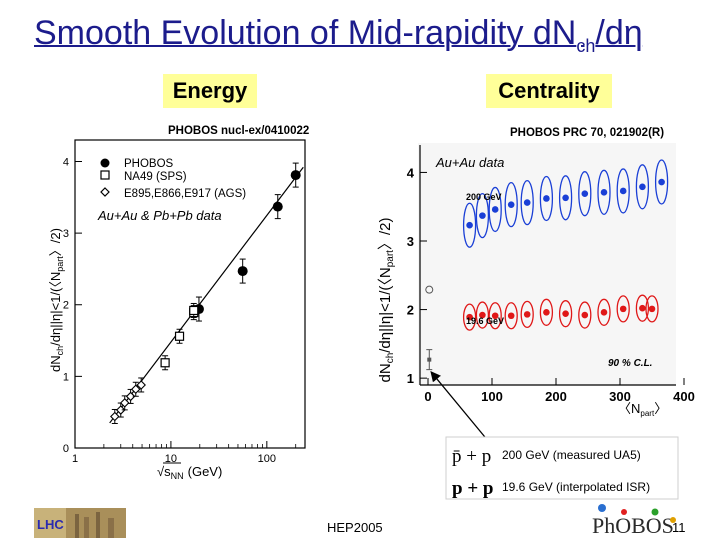  Describe the element at coordinates (620, 396) in the screenshot. I see `centrality-x-tick-label: 300` at that location.